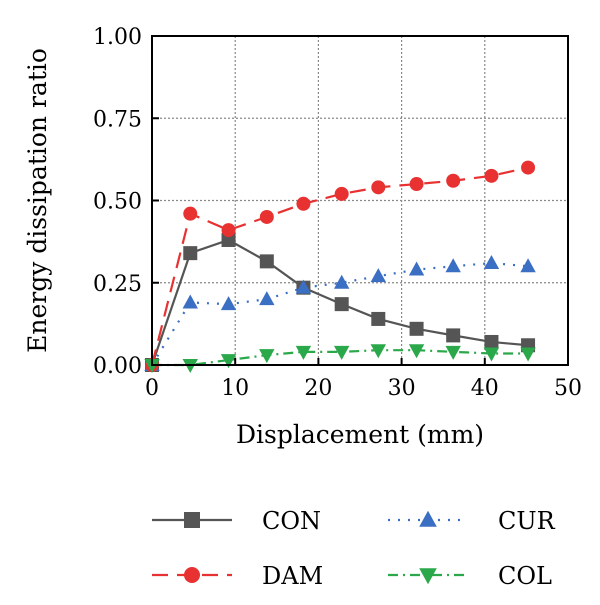 This screenshot has height=605, width=600. Describe the element at coordinates (37, 200) in the screenshot. I see `y-axis-title: Energy dissipation ratio` at that location.